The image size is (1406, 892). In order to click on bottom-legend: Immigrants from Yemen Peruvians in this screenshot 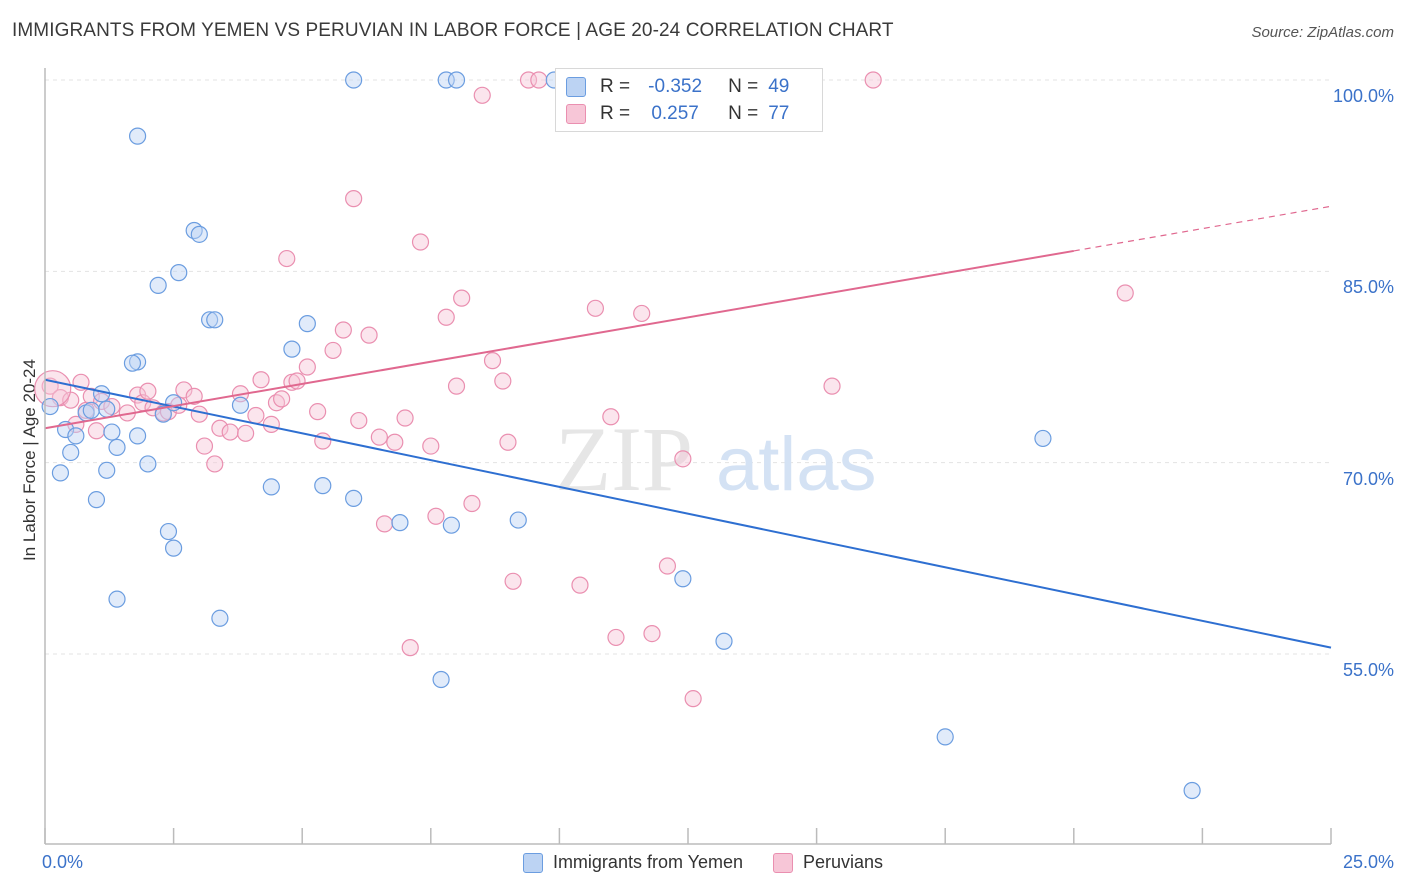, I will do `click(703, 862)`.